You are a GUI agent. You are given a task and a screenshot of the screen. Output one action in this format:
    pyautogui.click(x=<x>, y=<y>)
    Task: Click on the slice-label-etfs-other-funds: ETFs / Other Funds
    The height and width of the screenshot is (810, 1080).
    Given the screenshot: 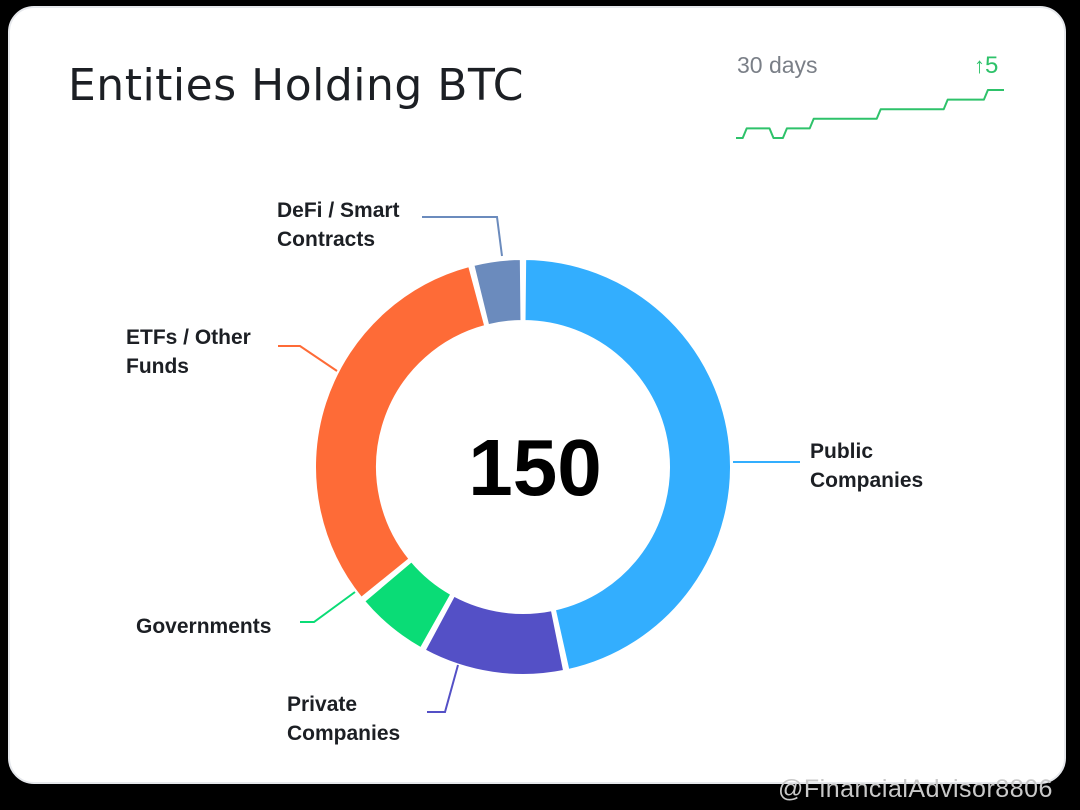 What is the action you would take?
    pyautogui.click(x=188, y=352)
    